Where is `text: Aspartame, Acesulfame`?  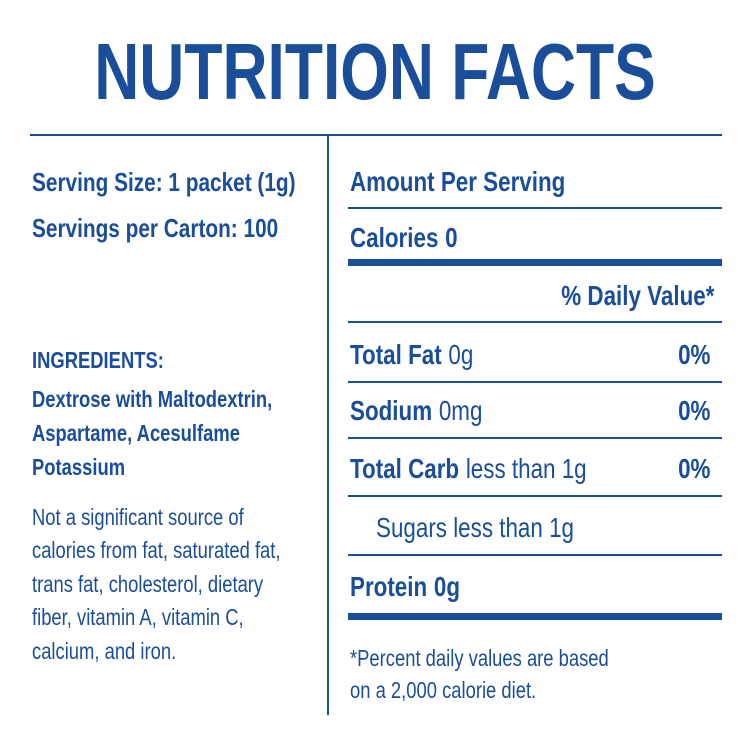
text: Aspartame, Acesulfame is located at coordinates (136, 432).